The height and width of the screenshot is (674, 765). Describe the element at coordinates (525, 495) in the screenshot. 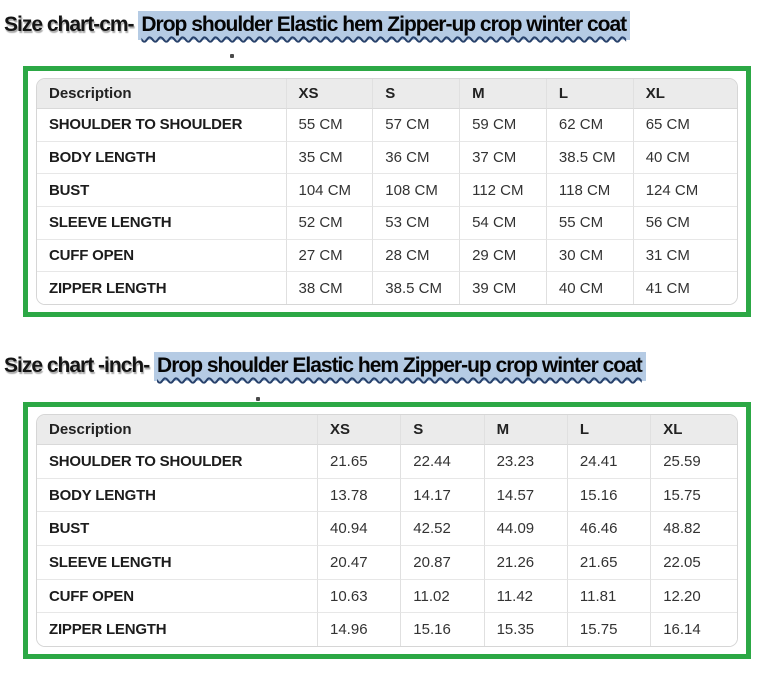

I see `size-value-cell: 14.57` at that location.